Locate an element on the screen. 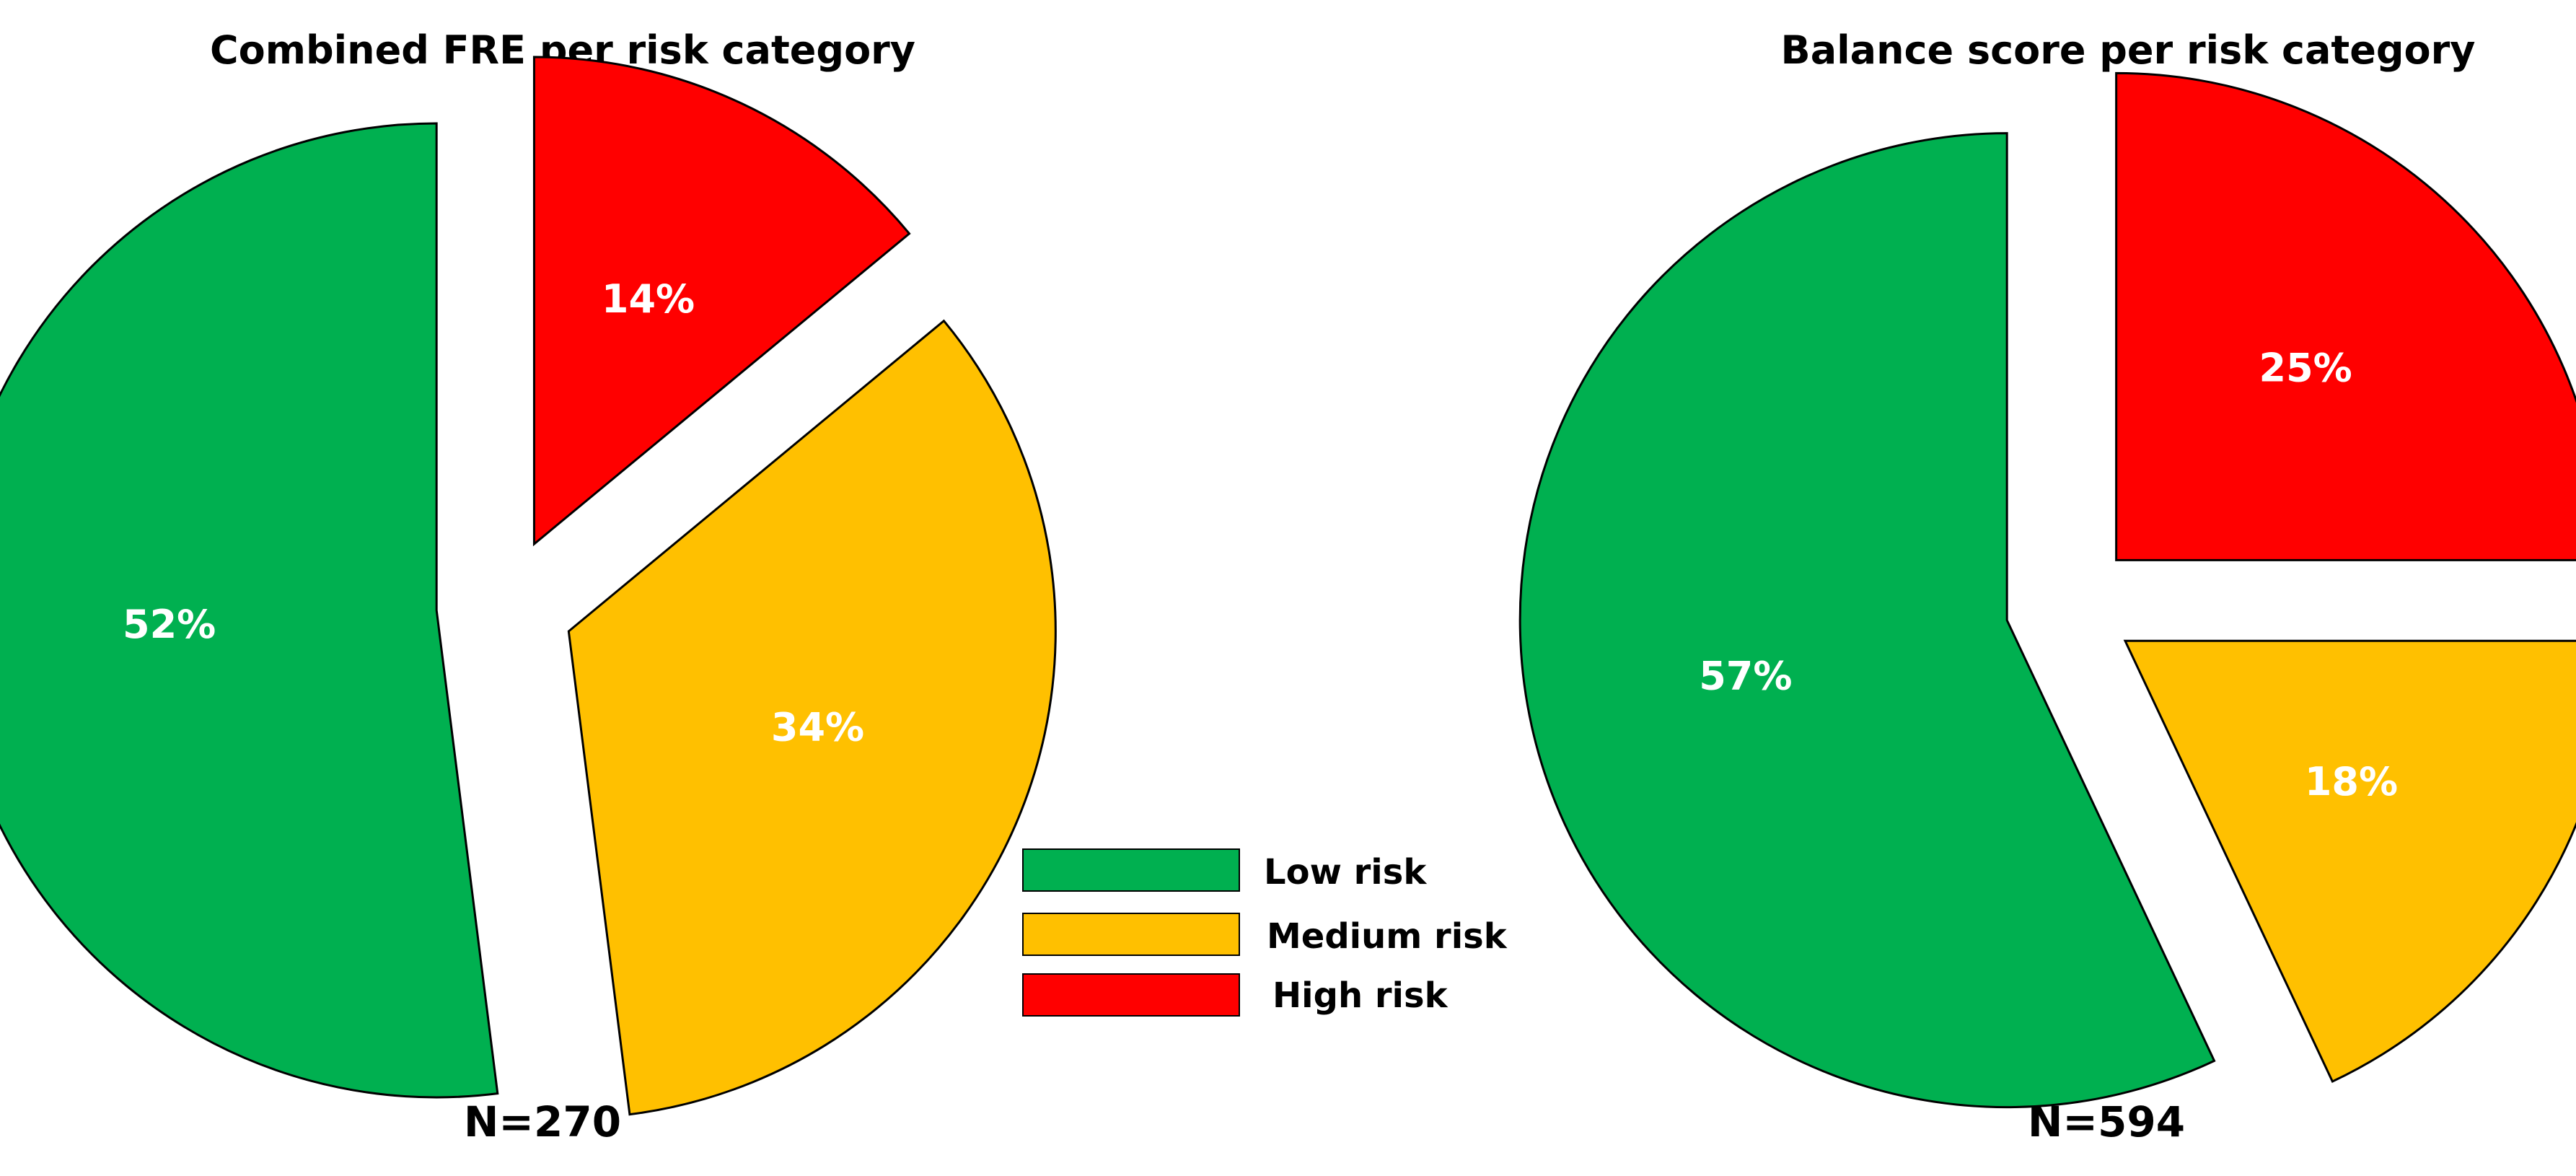 This screenshot has height=1176, width=2576. legend-item-medium: Medium risk is located at coordinates (1265, 935).